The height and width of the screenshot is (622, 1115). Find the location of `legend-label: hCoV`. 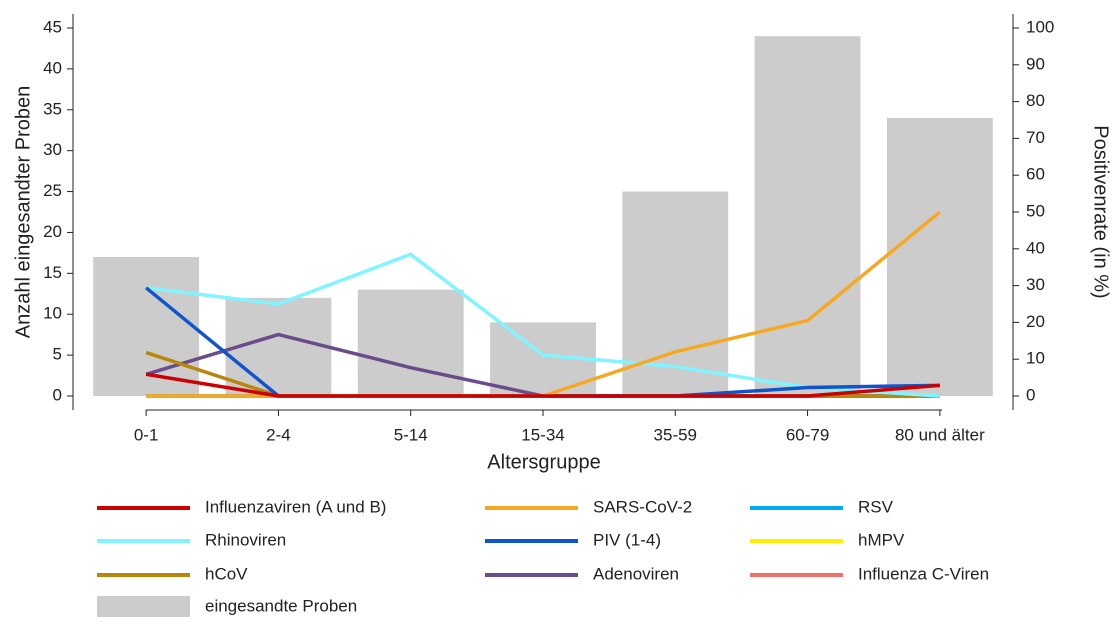

legend-label: hCoV is located at coordinates (226, 573).